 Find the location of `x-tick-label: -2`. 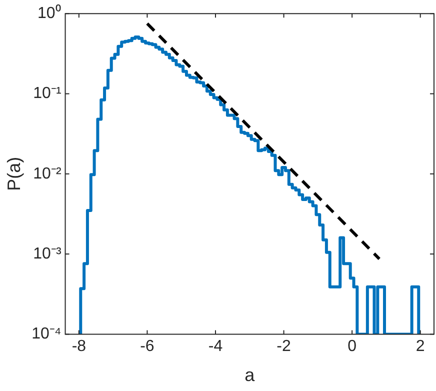

x-tick-label: -2 is located at coordinates (283, 347).